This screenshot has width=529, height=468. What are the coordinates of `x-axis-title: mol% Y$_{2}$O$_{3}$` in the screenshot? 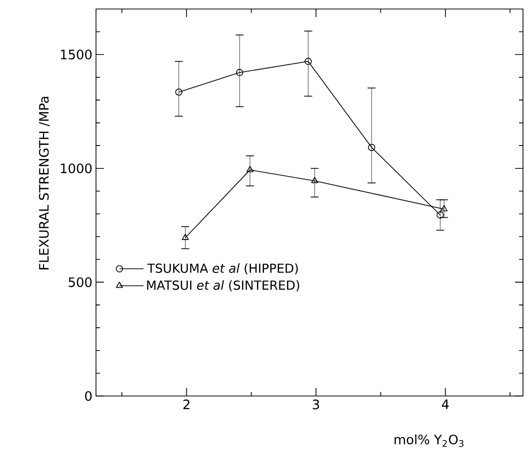 It's located at (429, 440).